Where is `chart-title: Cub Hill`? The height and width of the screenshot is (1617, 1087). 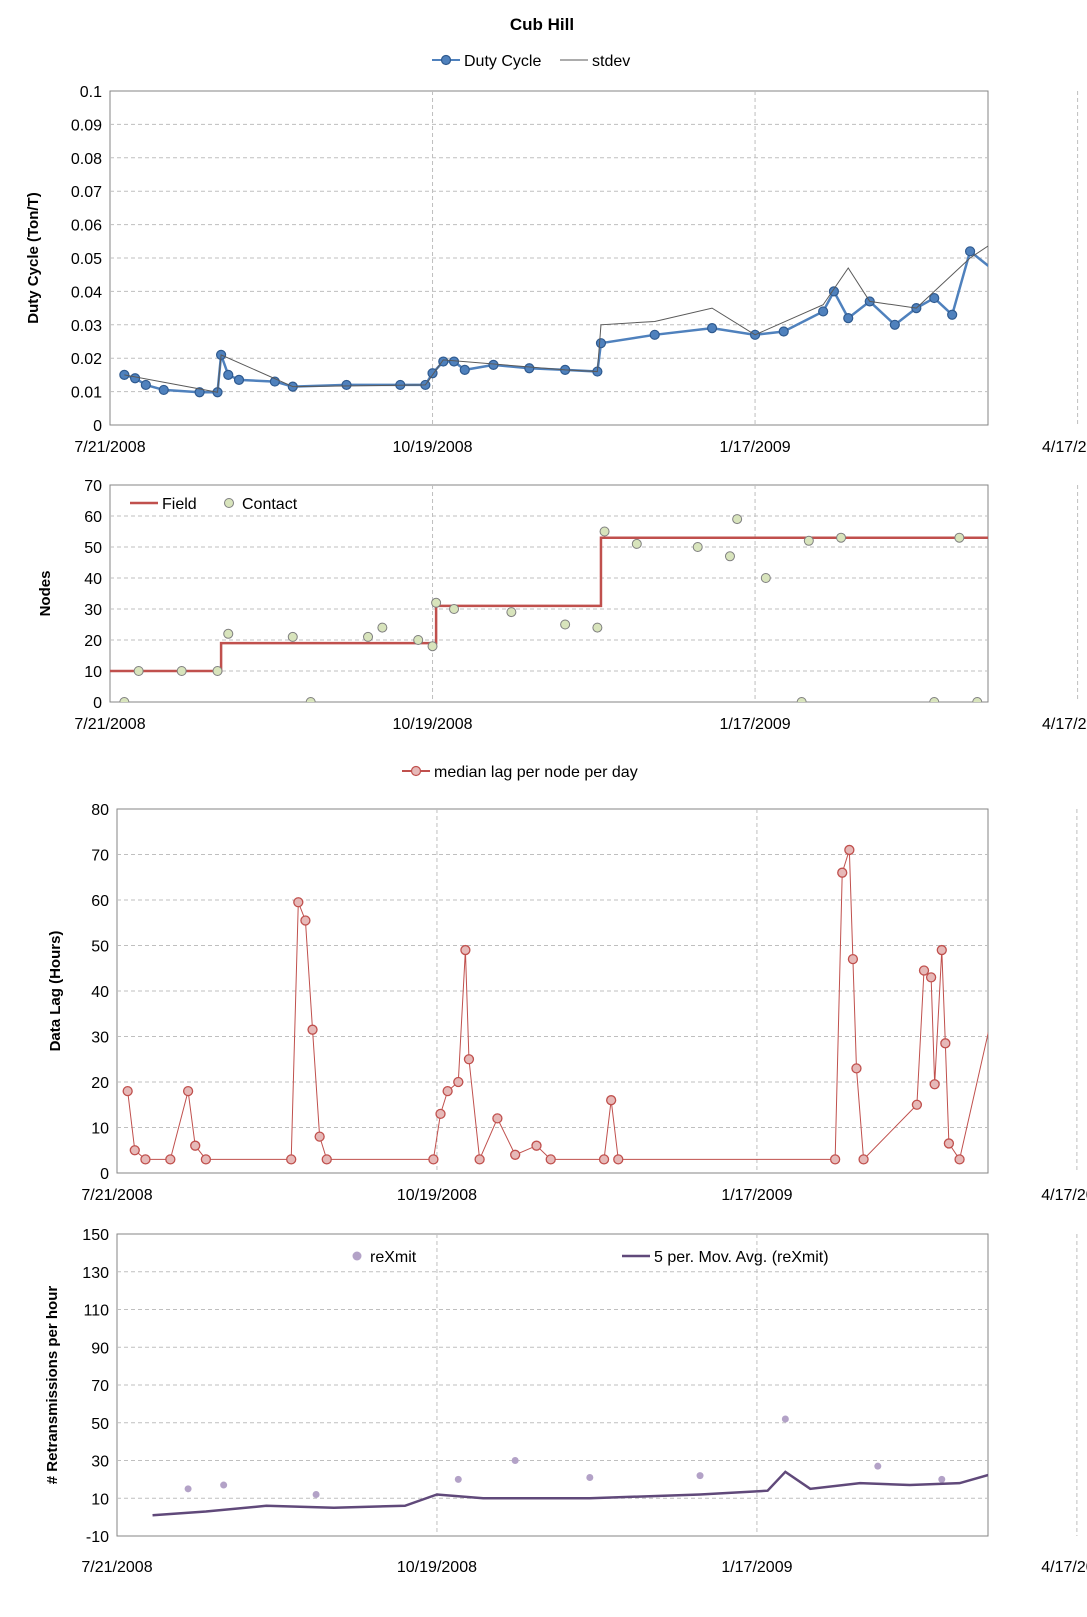
chart-title: Cub Hill is located at coordinates (542, 24).